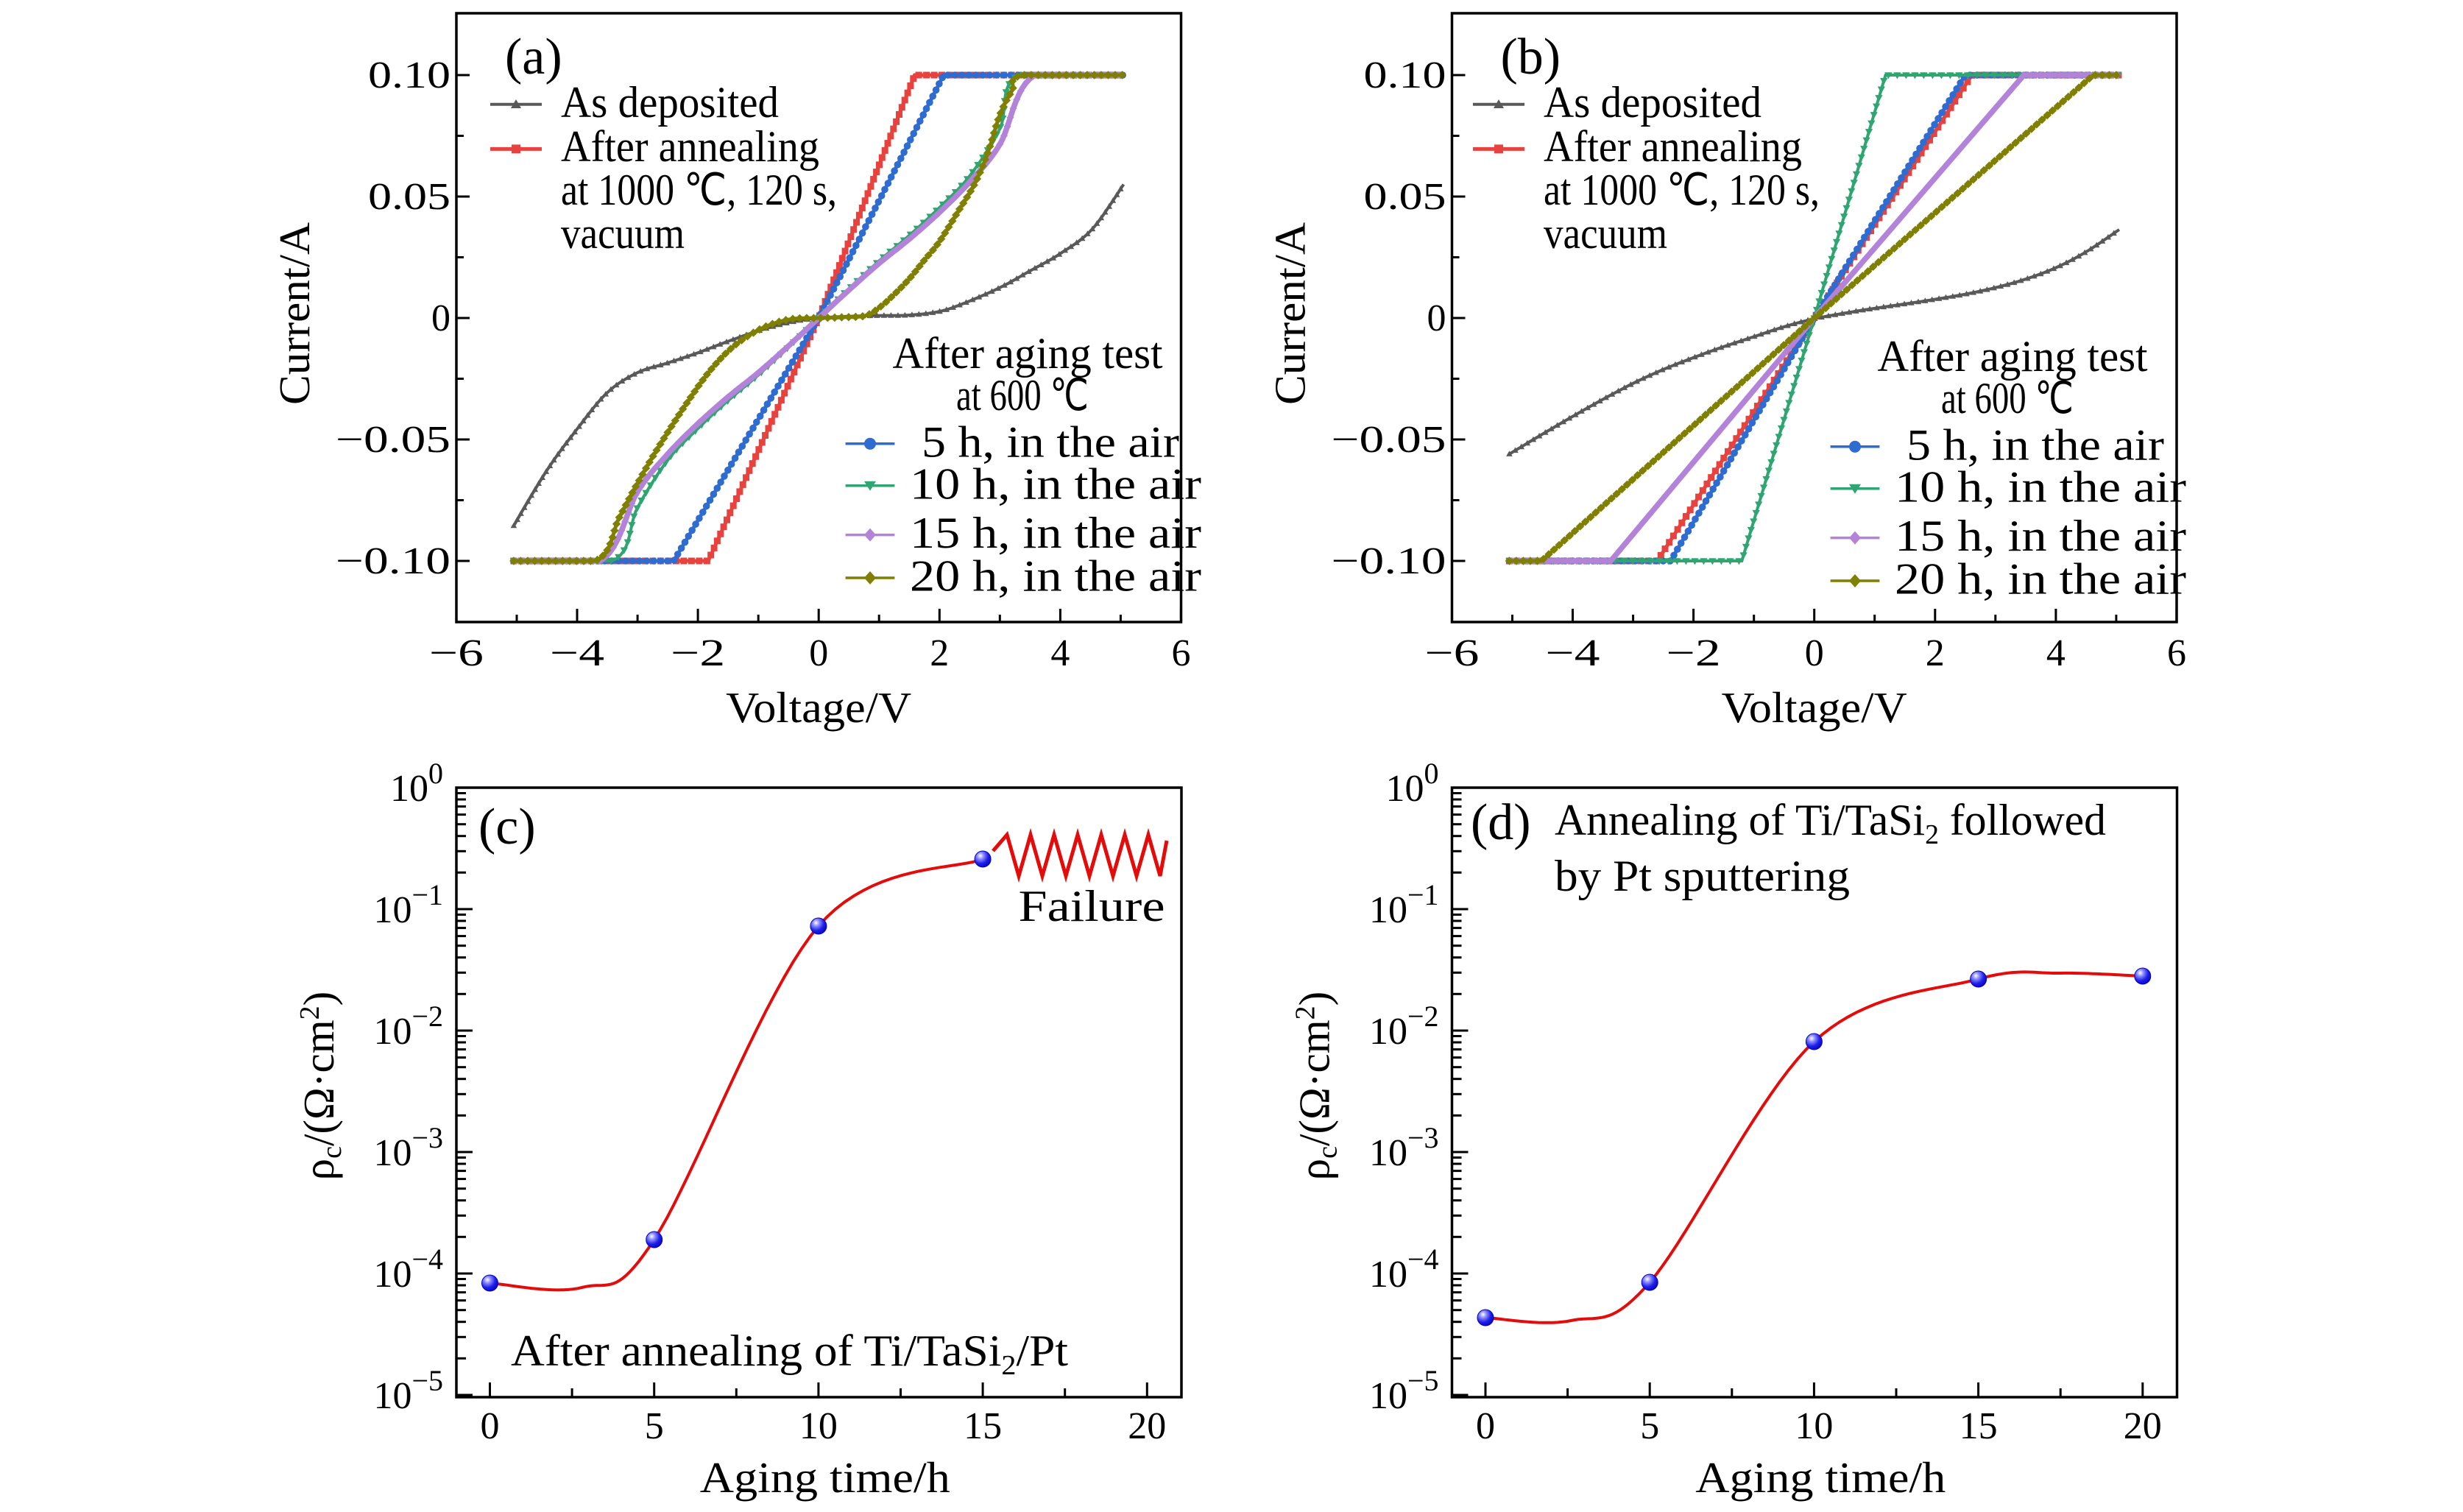 This screenshot has width=2463, height=1512. What do you see at coordinates (507, 827) in the screenshot?
I see `svg-text: (c)` at bounding box center [507, 827].